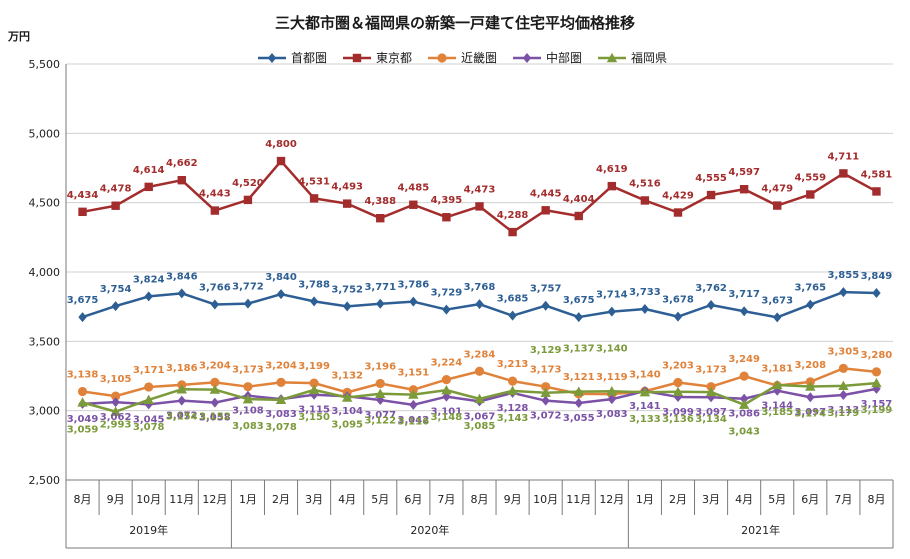 The image size is (910, 559). Describe the element at coordinates (645, 183) in the screenshot. I see `data-label: 4,516` at that location.